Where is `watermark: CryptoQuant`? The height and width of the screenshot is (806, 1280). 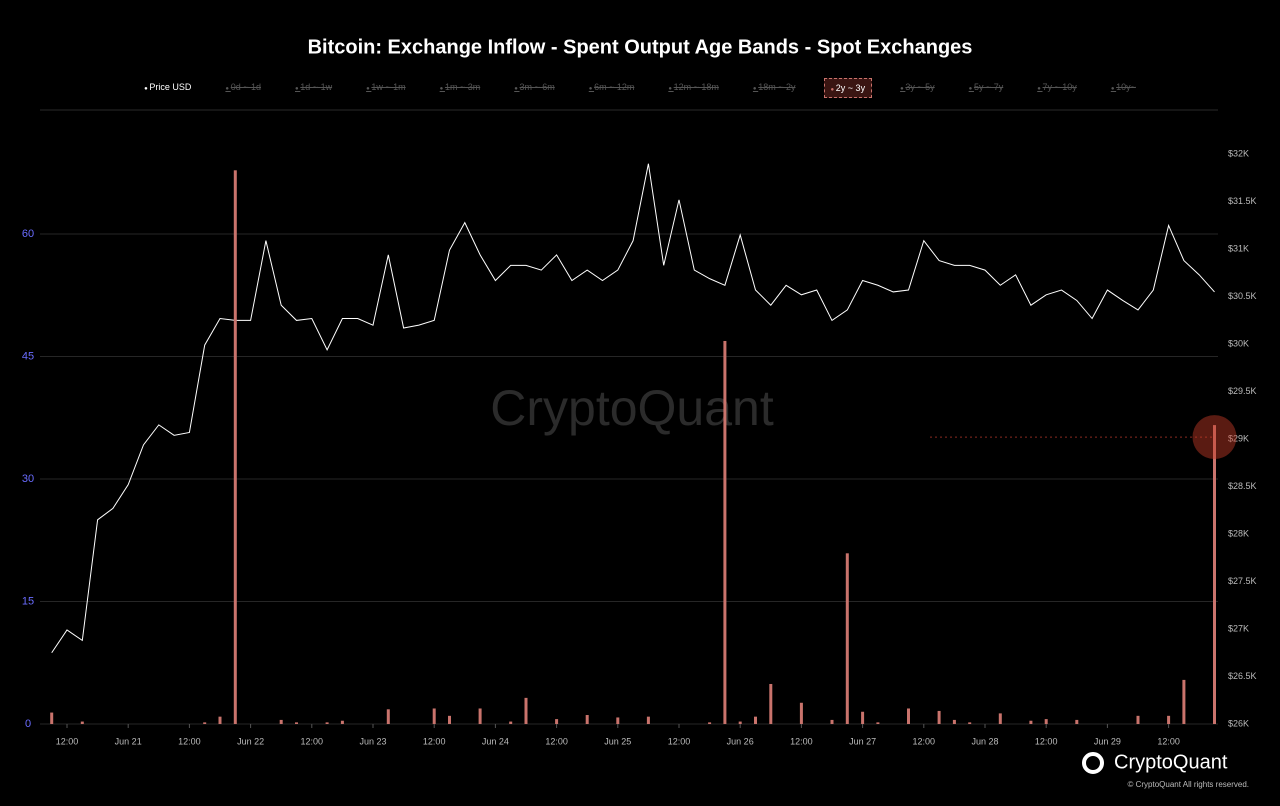
watermark: CryptoQuant is located at coordinates (632, 408).